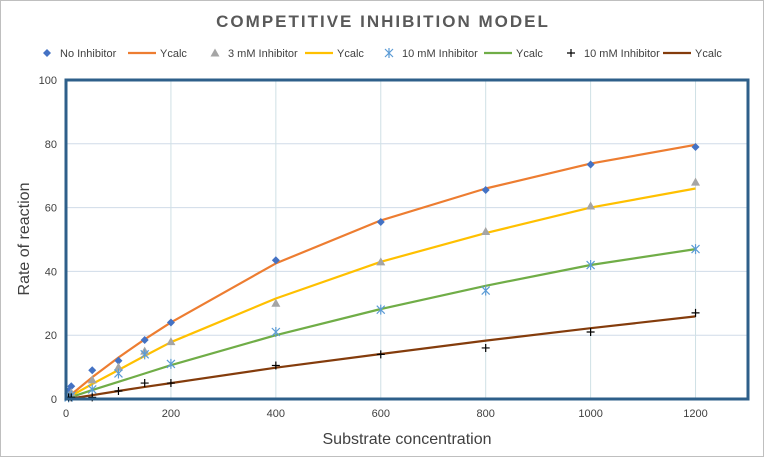 The width and height of the screenshot is (764, 461). I want to click on x-tick-label: 1000, so click(590, 414).